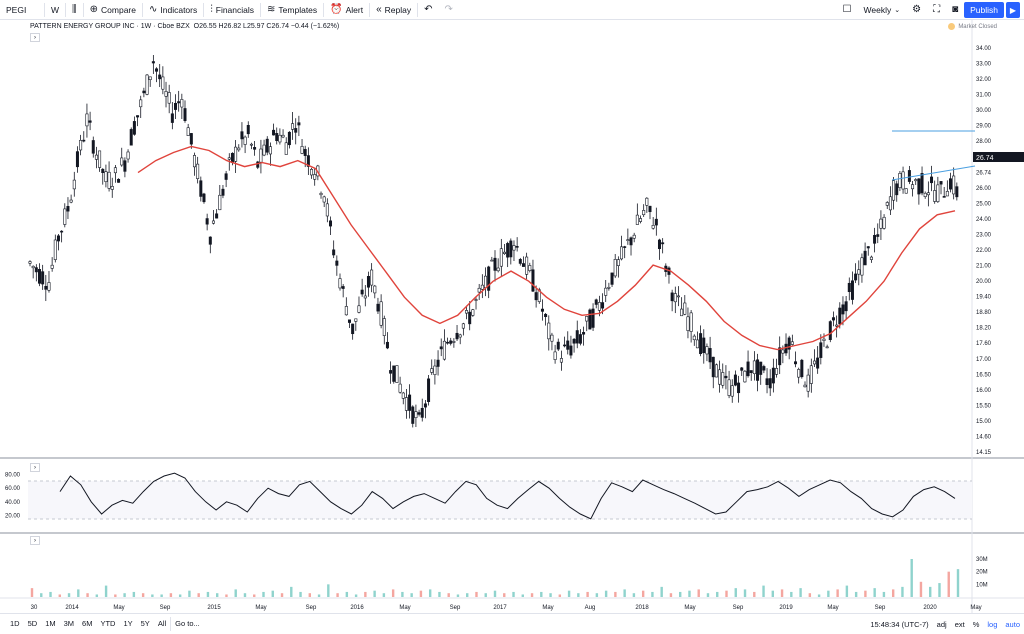 This screenshot has width=1024, height=634. What do you see at coordinates (128, 623) in the screenshot?
I see `range-button-1y: 1Y` at bounding box center [128, 623].